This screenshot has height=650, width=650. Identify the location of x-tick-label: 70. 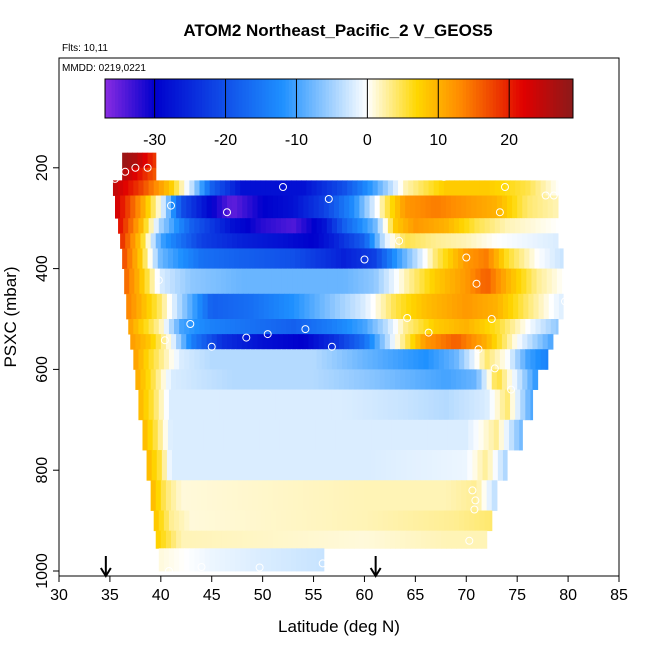
(466, 595).